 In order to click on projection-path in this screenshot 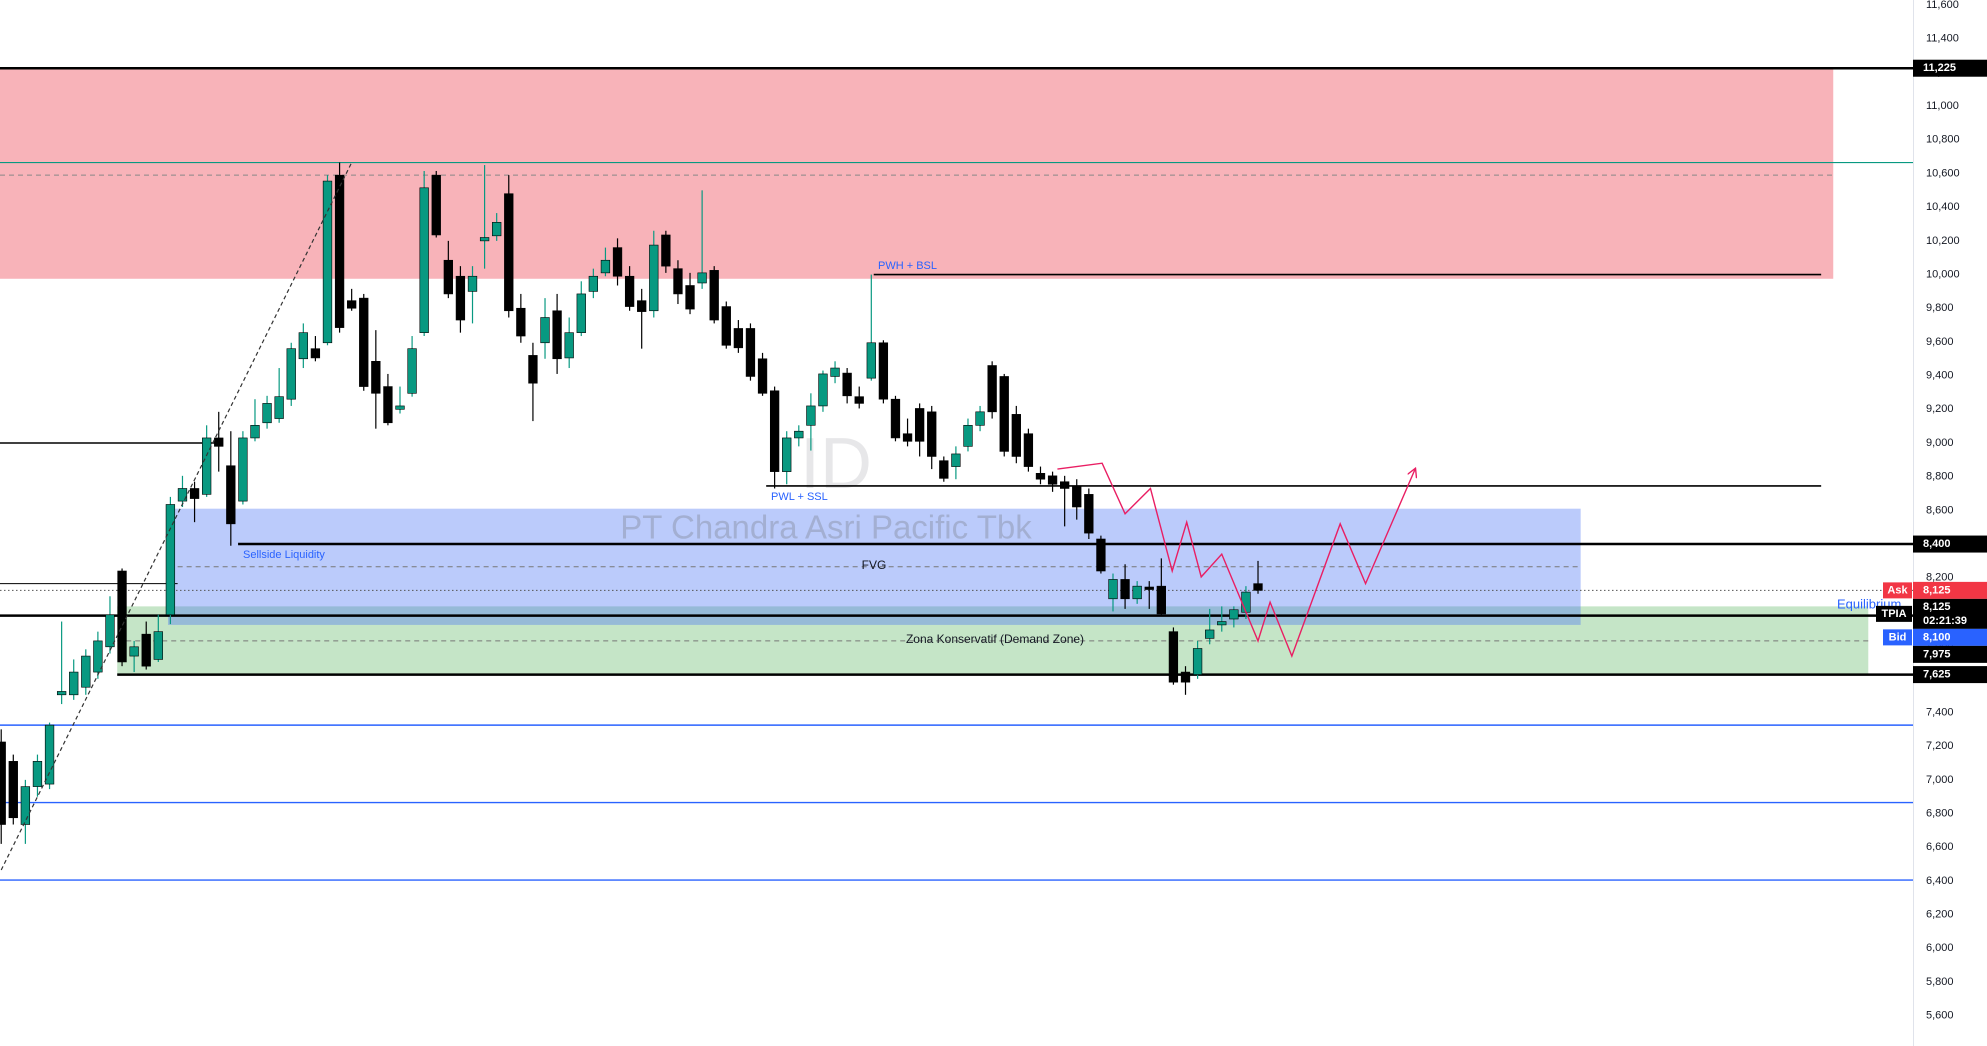, I will do `click(1236, 560)`.